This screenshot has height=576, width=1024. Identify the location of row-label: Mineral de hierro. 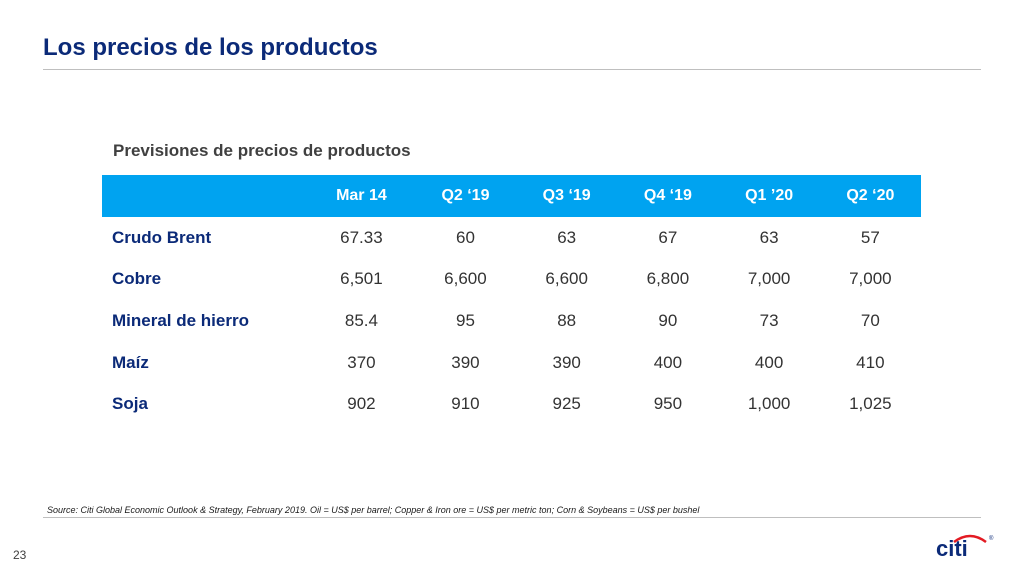
(180, 320).